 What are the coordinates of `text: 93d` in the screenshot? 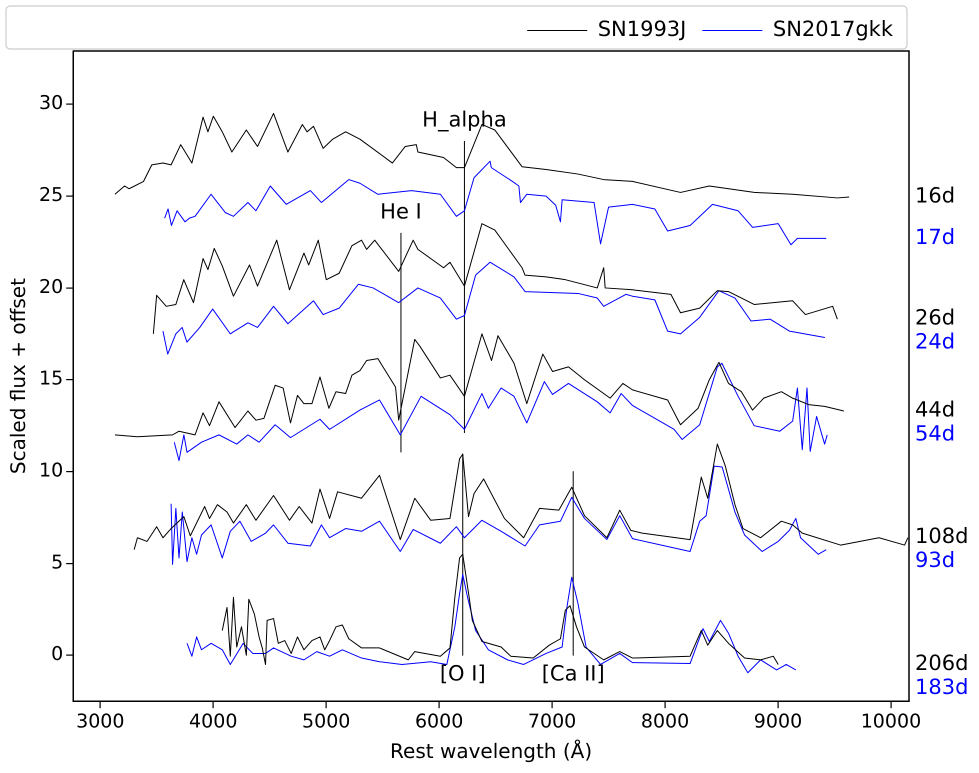 It's located at (935, 560).